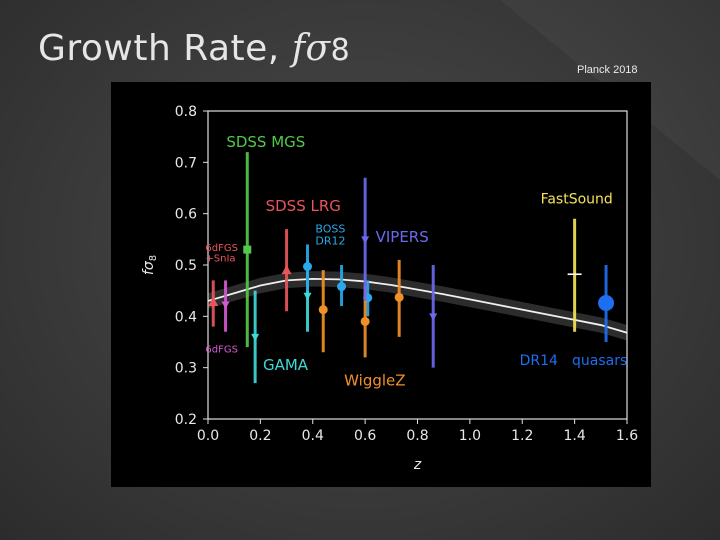  Describe the element at coordinates (607, 70) in the screenshot. I see `credit-label: Planck 2018` at that location.